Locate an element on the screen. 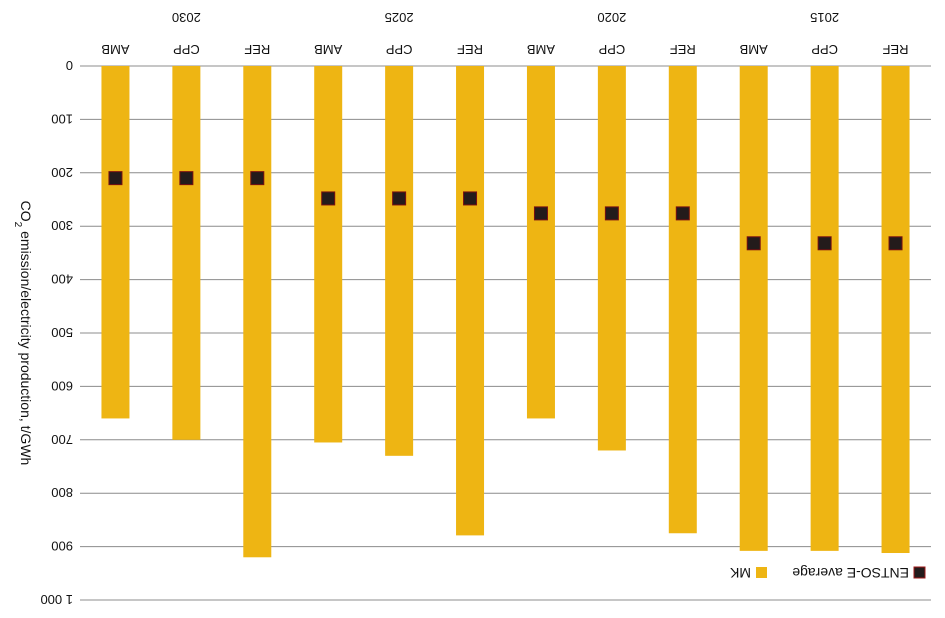 The height and width of the screenshot is (618, 945). bar-2020-ref is located at coordinates (682, 300).